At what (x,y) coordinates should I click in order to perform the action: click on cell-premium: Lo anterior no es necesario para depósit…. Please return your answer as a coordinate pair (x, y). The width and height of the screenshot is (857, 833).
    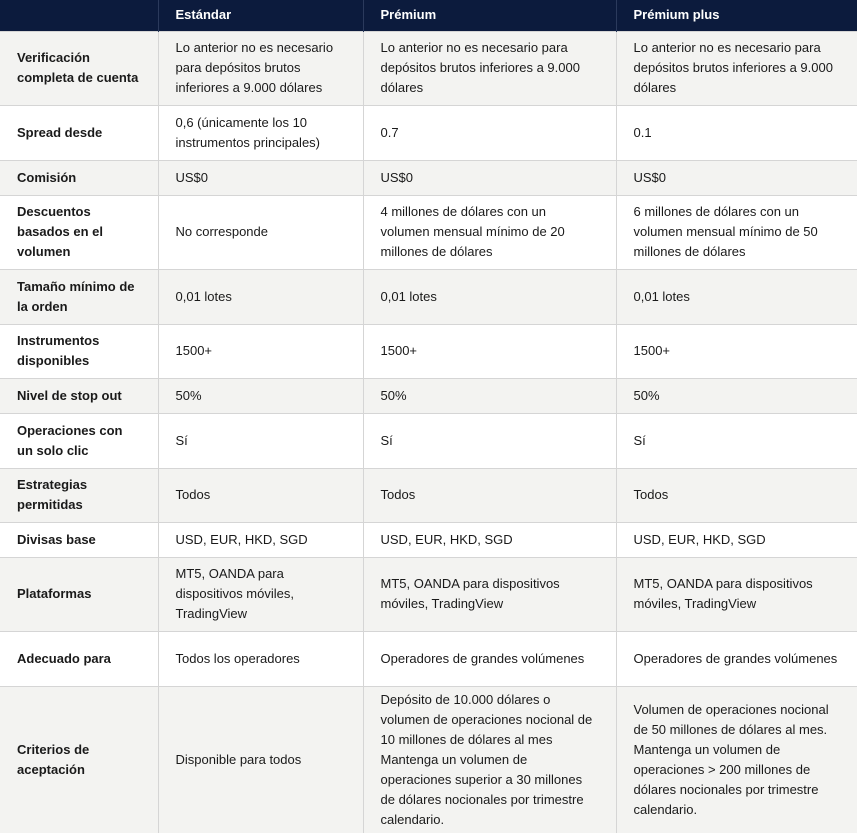
    Looking at the image, I should click on (489, 67).